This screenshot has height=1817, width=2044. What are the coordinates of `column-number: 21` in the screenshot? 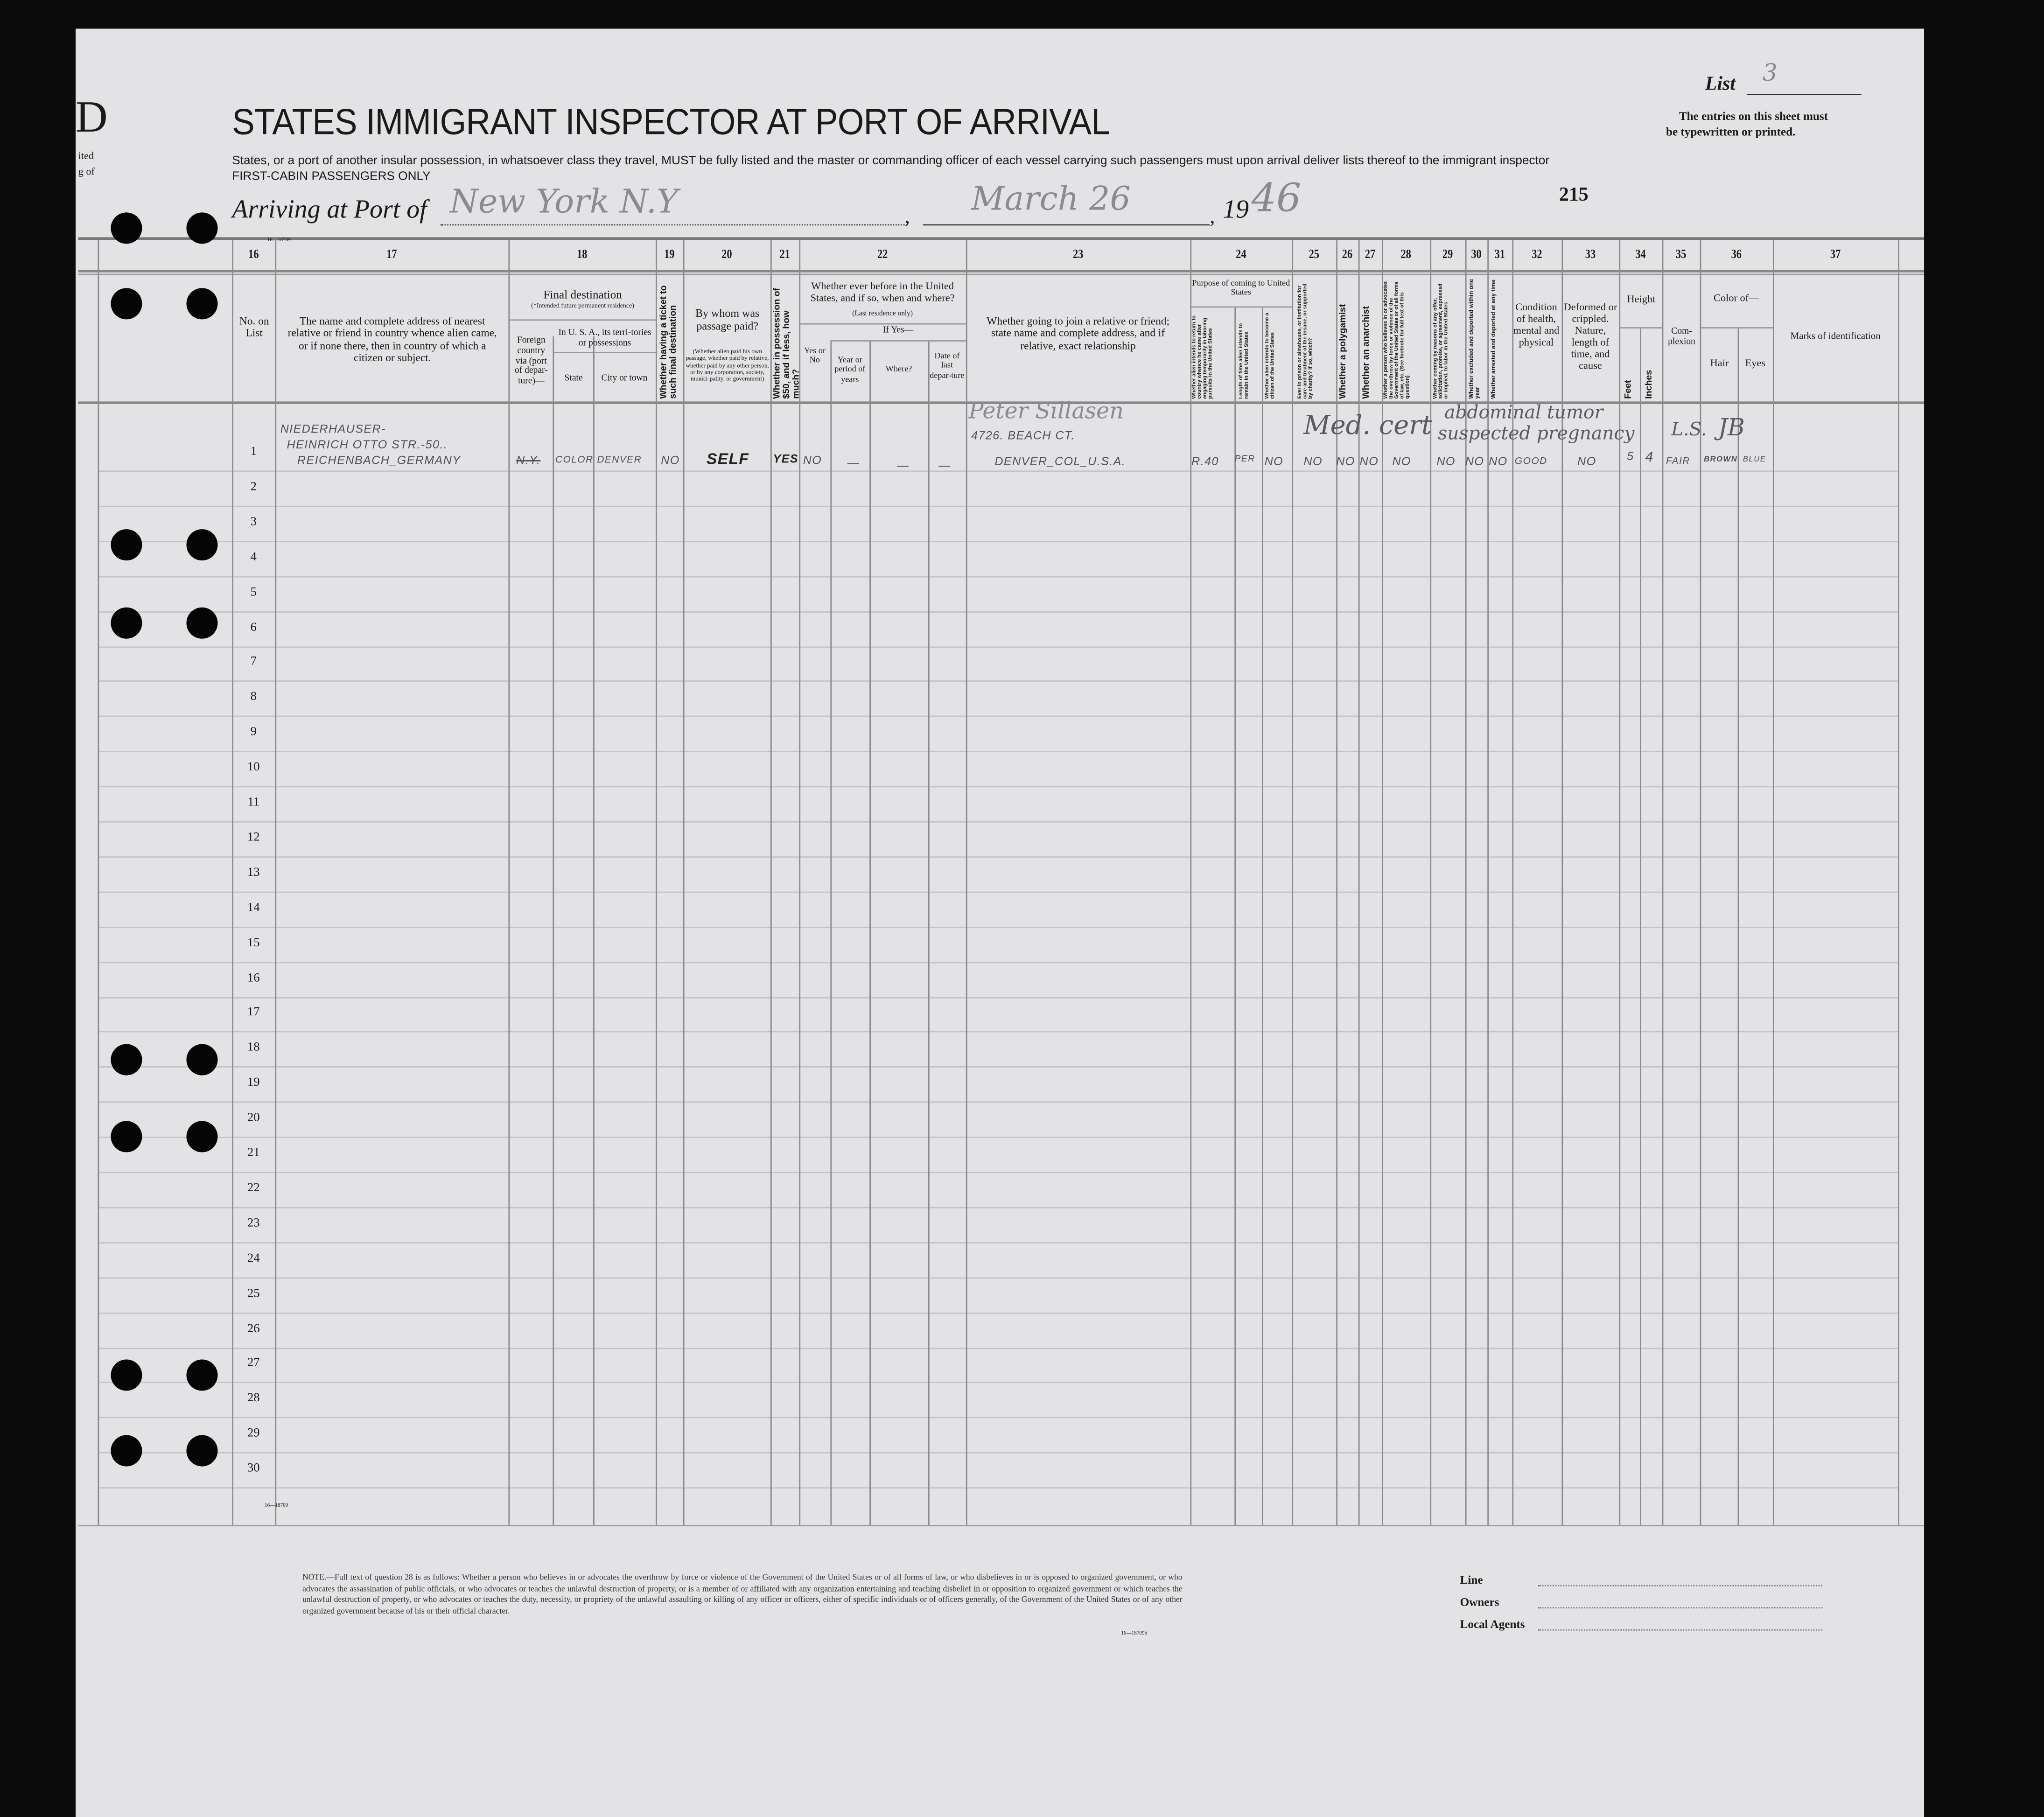 It's located at (784, 254).